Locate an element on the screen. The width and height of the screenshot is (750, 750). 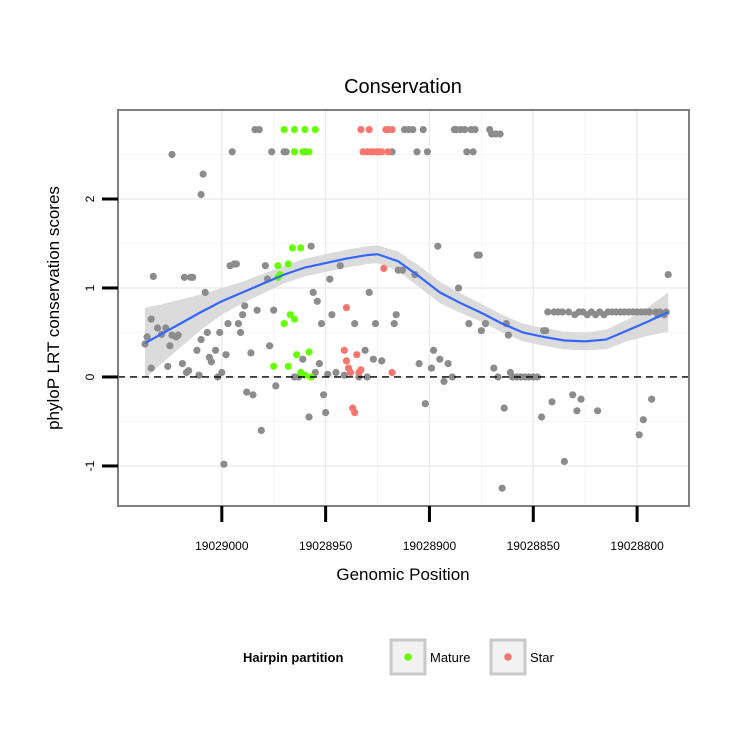
legend-label-star: Star is located at coordinates (542, 657).